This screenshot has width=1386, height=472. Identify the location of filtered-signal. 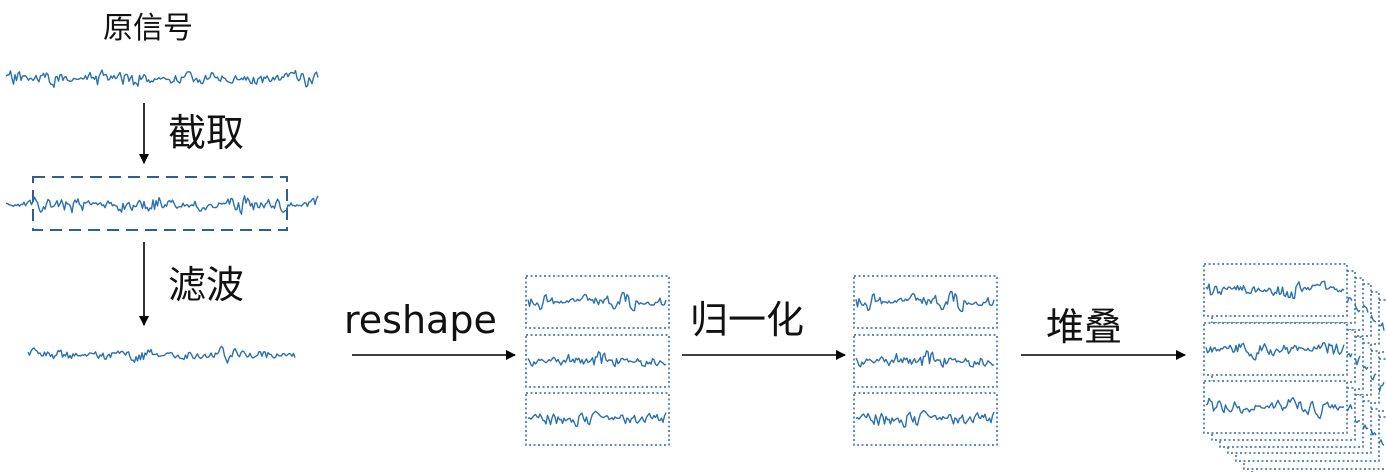
(161, 354).